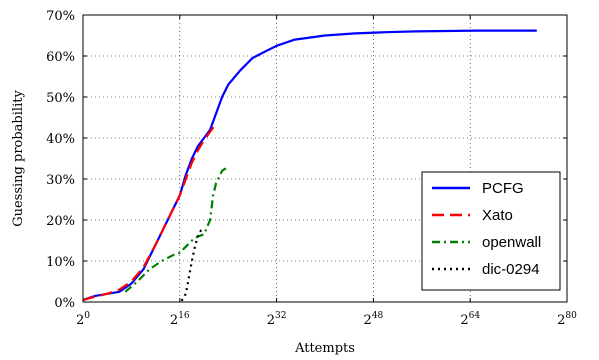 The image size is (599, 360). Describe the element at coordinates (60, 139) in the screenshot. I see `y-tick-label: 40%` at that location.